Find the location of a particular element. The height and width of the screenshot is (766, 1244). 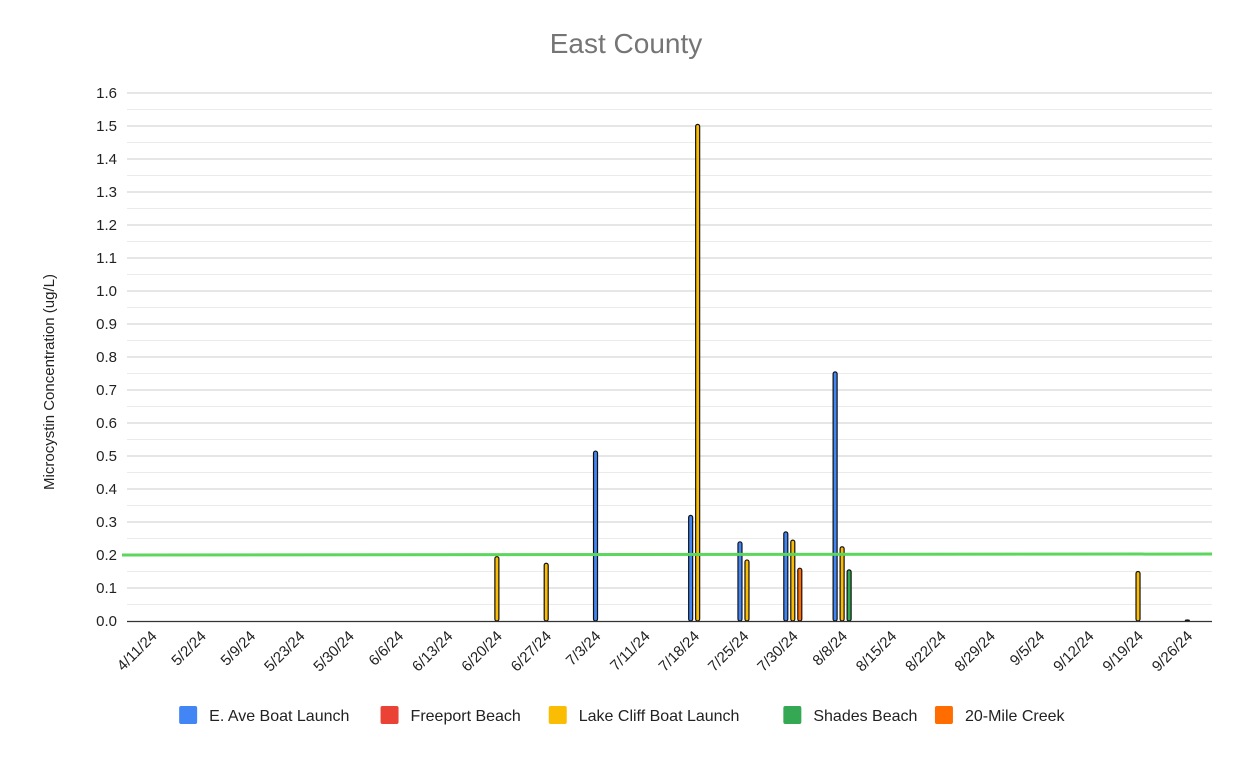

threshold-line-group is located at coordinates (667, 554).